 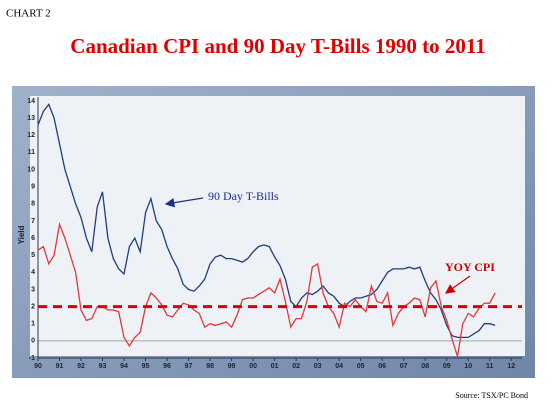 What do you see at coordinates (28, 14) in the screenshot?
I see `chart-label: CHART 2` at bounding box center [28, 14].